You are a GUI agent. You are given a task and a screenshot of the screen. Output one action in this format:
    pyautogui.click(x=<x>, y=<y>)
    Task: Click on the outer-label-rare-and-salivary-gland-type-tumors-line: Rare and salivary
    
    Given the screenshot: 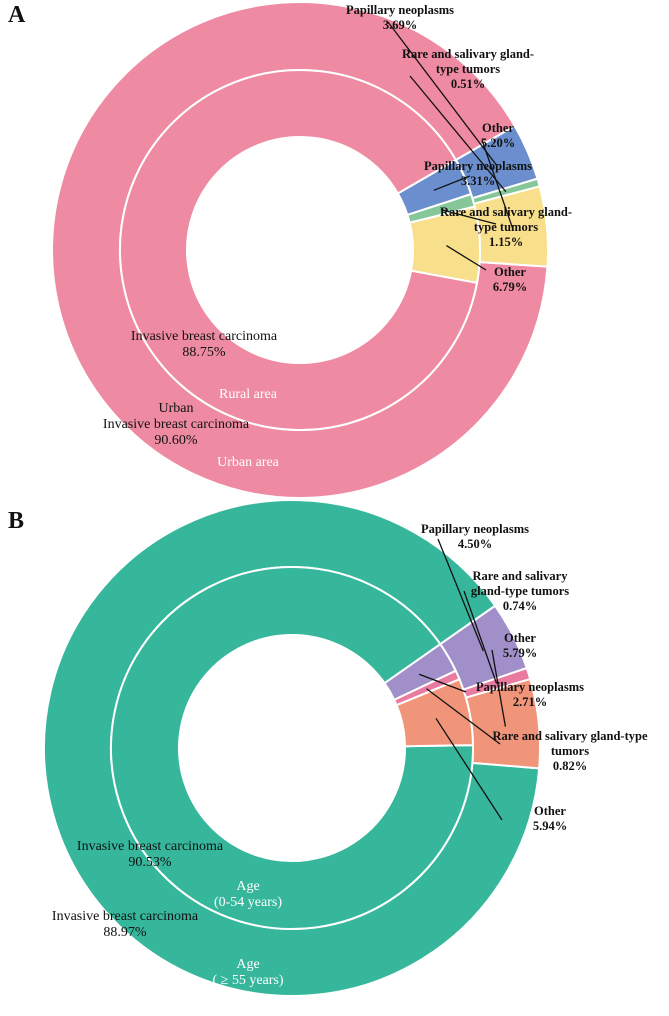 What is the action you would take?
    pyautogui.click(x=521, y=576)
    